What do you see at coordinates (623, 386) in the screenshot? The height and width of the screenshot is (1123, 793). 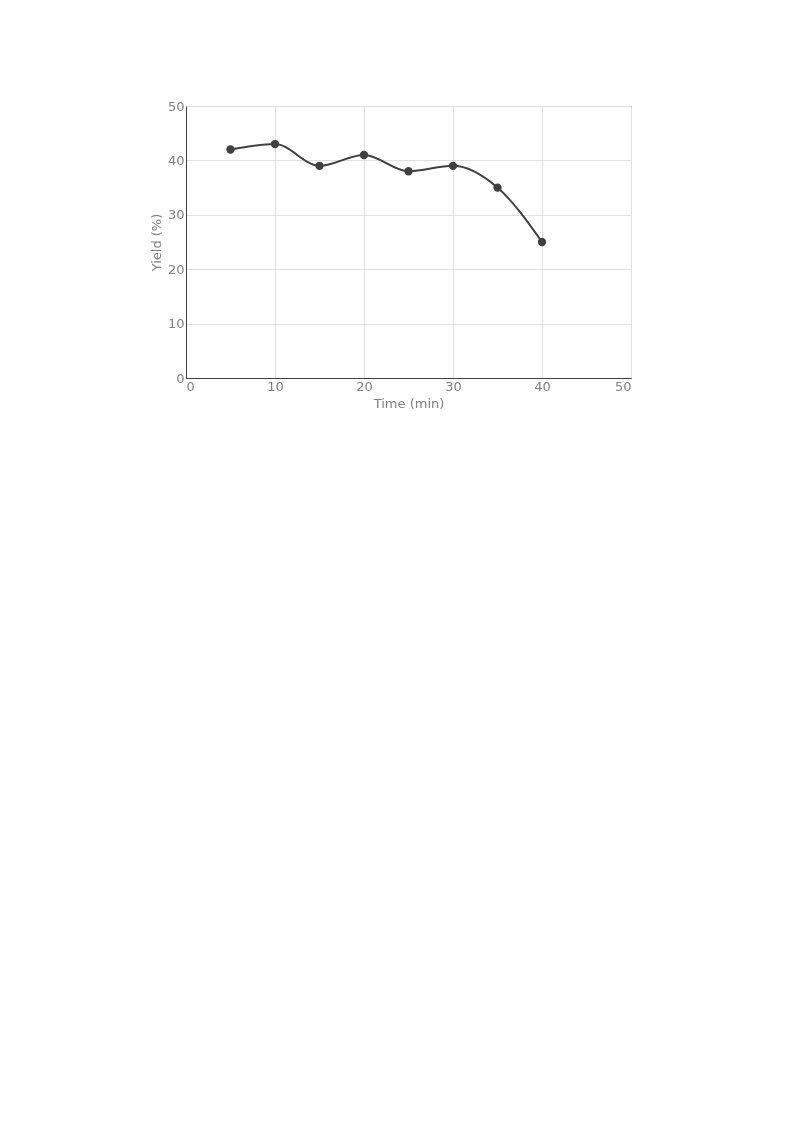 I see `x-tick-label: 50` at bounding box center [623, 386].